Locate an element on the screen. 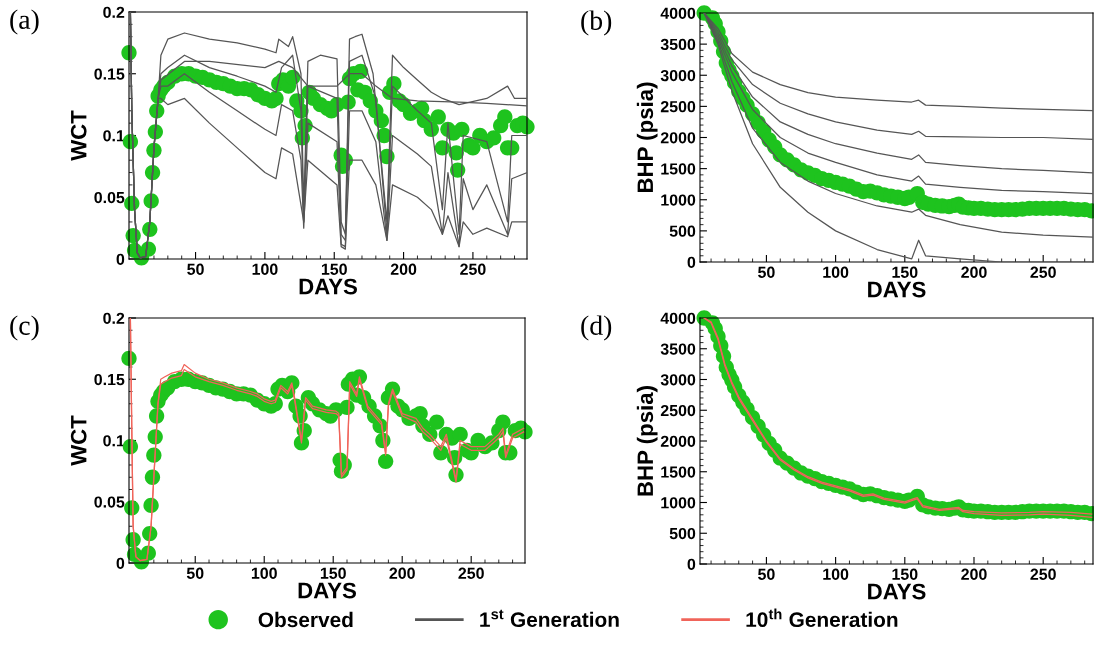 The image size is (1094, 650). chart-title: (c) is located at coordinates (24, 328).